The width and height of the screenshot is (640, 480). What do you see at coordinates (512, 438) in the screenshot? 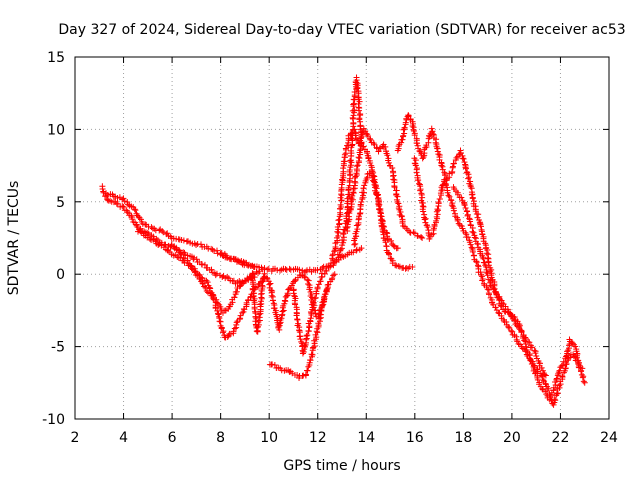
I see `x-tick-label: 20` at bounding box center [512, 438].